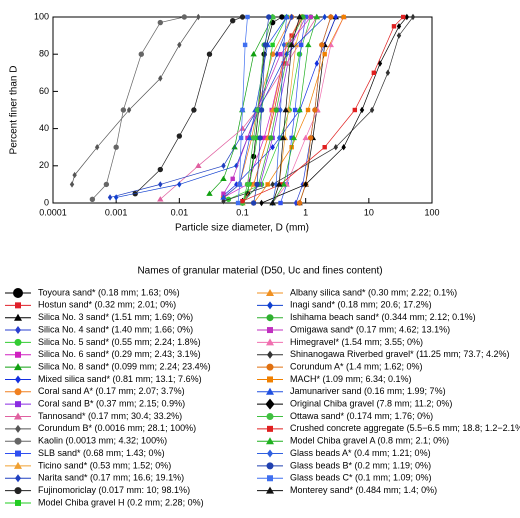 The height and width of the screenshot is (518, 520). I want to click on legend-label: Toyoura sand* (0.18 mm; 1.63; 0%), so click(109, 292).